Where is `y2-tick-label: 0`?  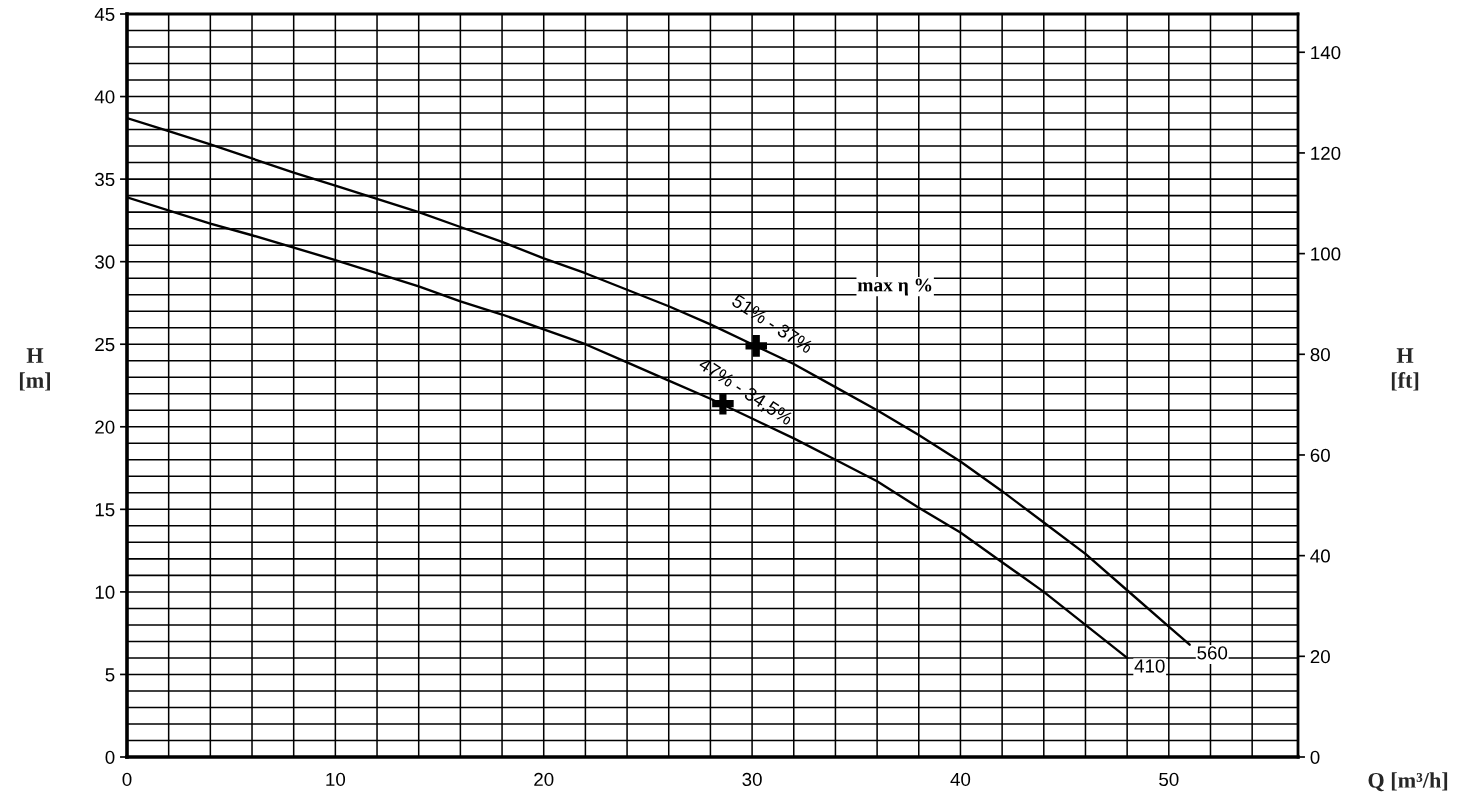
y2-tick-label: 0 is located at coordinates (1315, 757).